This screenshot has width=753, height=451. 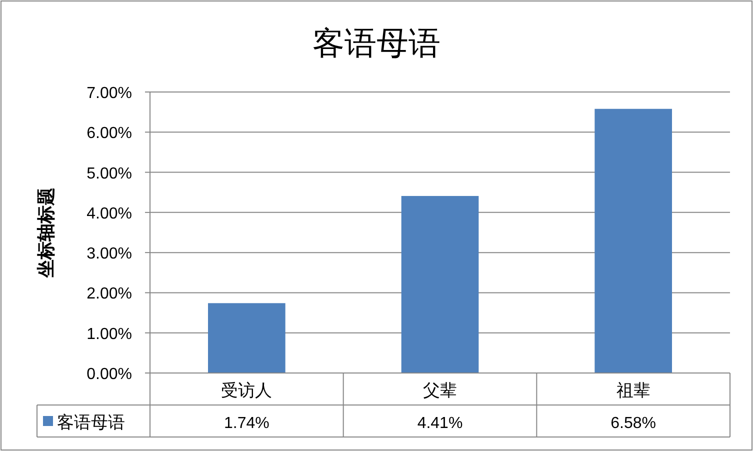 I want to click on ytick: 6.00%, so click(x=109, y=133).